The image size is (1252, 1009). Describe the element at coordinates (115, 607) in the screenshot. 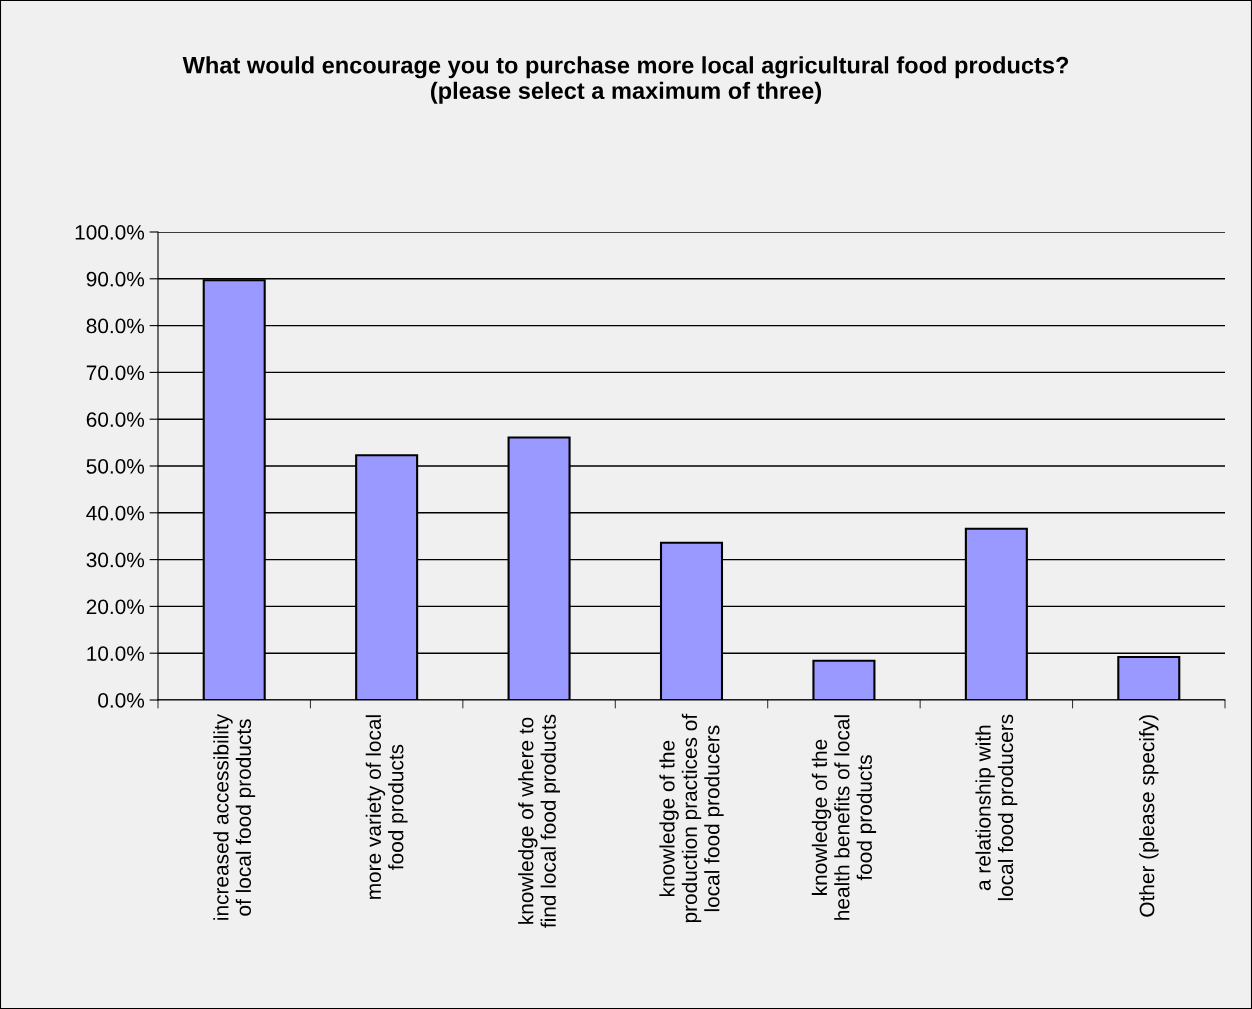

I see `y-tick-label: 20.0%` at that location.